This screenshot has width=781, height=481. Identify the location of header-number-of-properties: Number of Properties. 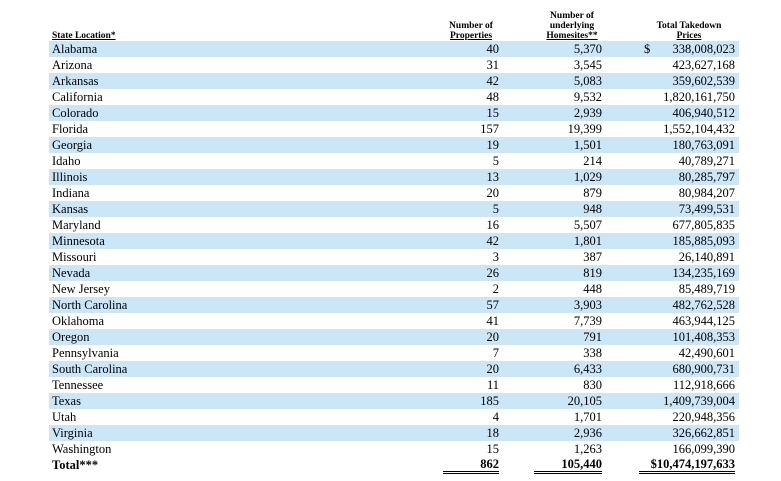
(471, 31).